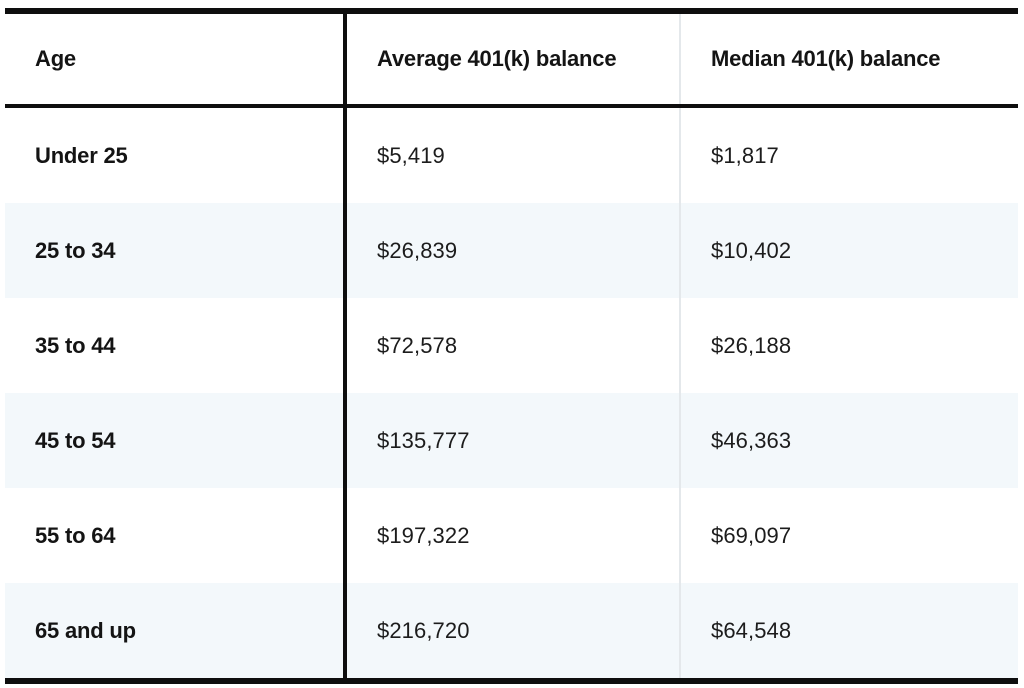  I want to click on table-row: 45 to 54 $135,777 $46,363, so click(511, 440).